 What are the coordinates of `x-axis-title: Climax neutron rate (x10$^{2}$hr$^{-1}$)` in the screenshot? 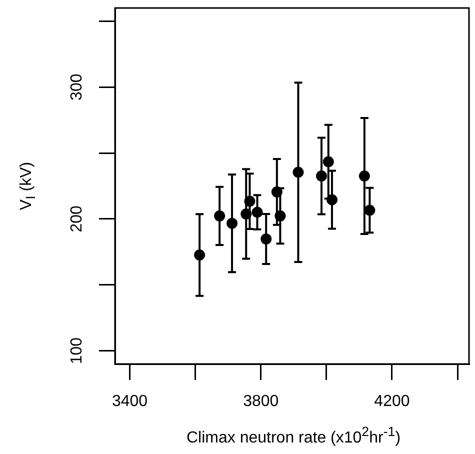 It's located at (293, 436).